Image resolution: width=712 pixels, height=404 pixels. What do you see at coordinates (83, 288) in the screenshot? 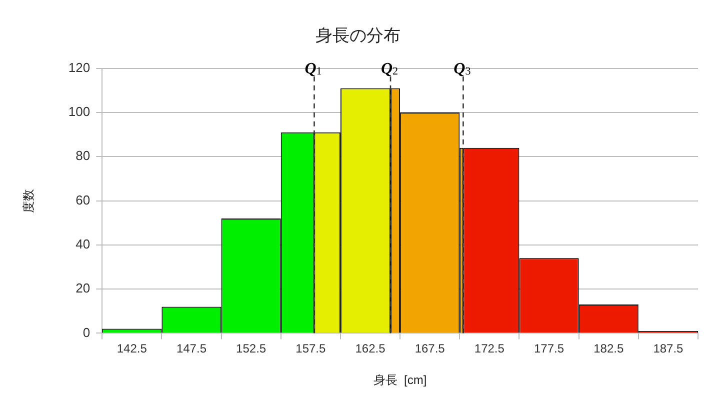
I see `y-tick-label: 20` at bounding box center [83, 288].